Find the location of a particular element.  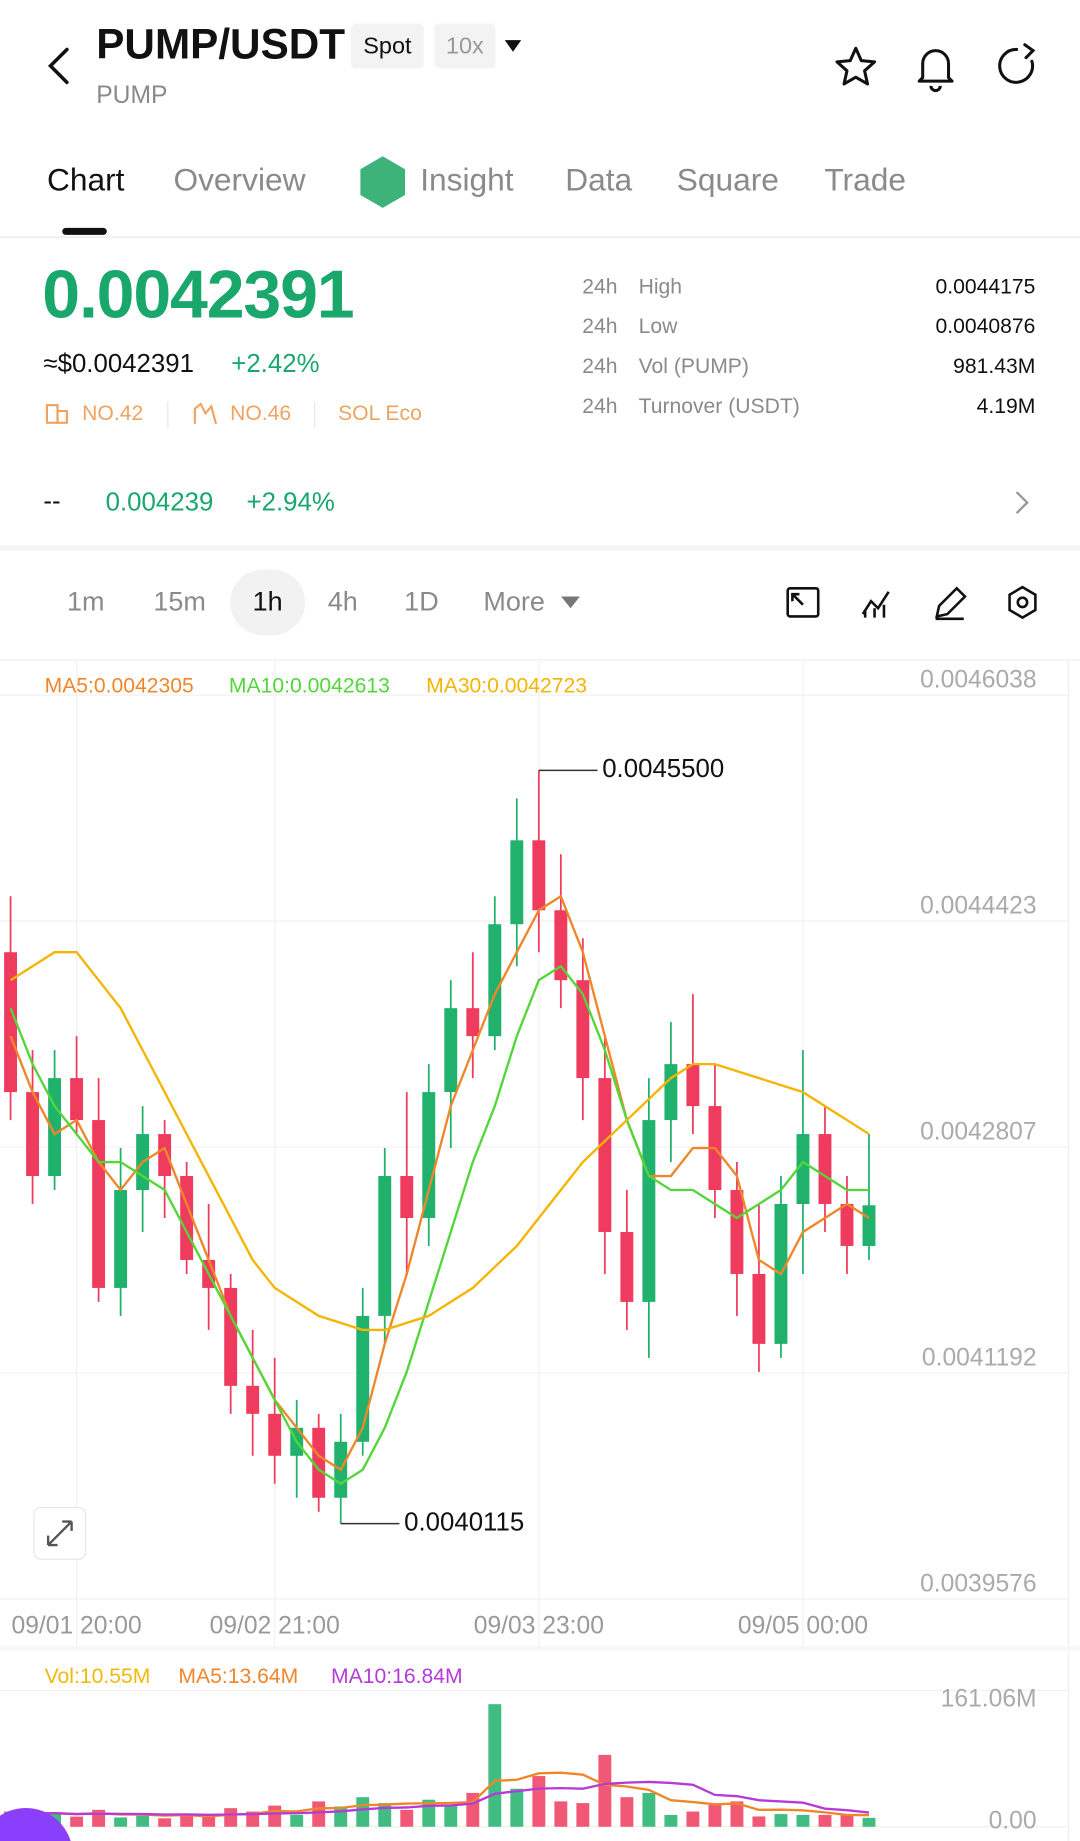

indicator-tool is located at coordinates (875, 604).